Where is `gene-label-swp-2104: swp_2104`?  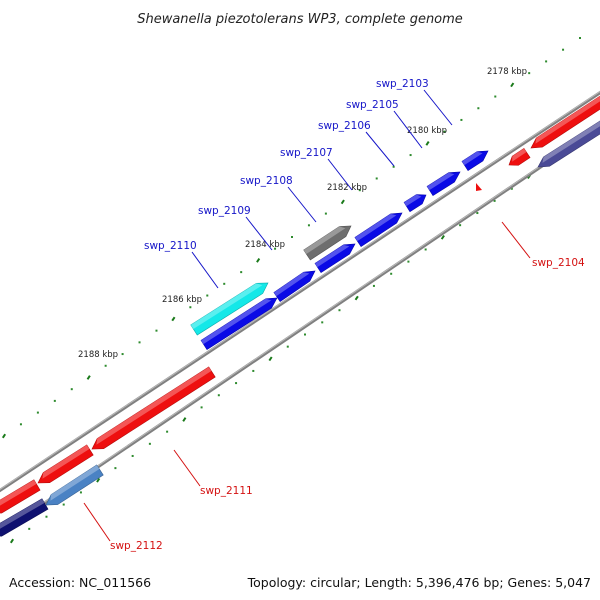 gene-label-swp-2104: swp_2104 is located at coordinates (558, 263).